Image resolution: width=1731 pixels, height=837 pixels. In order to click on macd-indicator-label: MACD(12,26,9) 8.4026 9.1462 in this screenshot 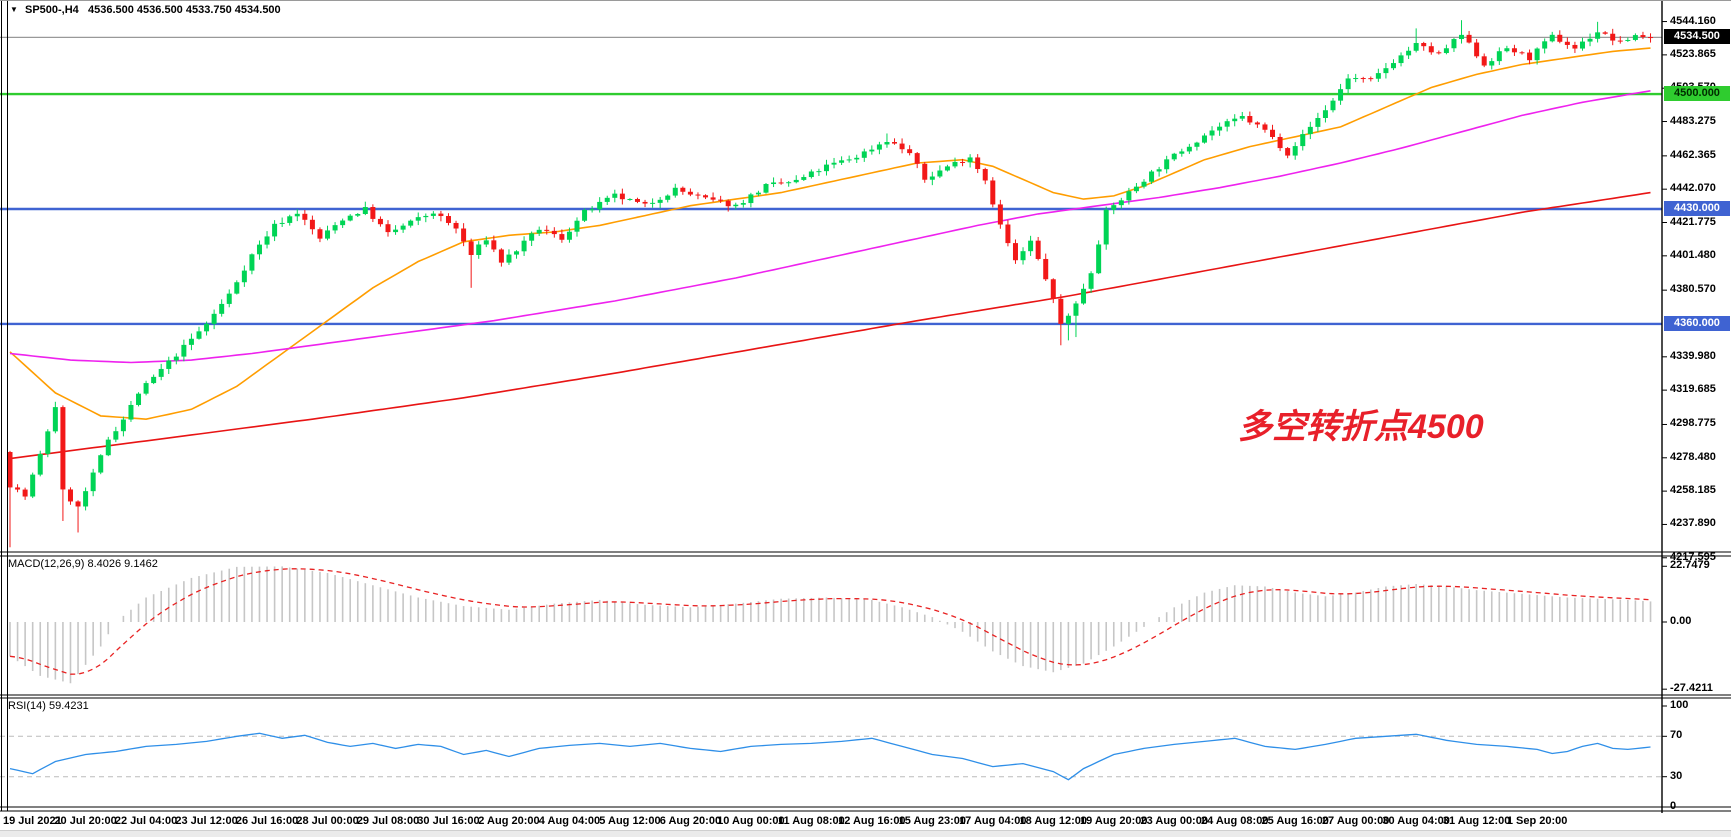, I will do `click(83, 564)`.